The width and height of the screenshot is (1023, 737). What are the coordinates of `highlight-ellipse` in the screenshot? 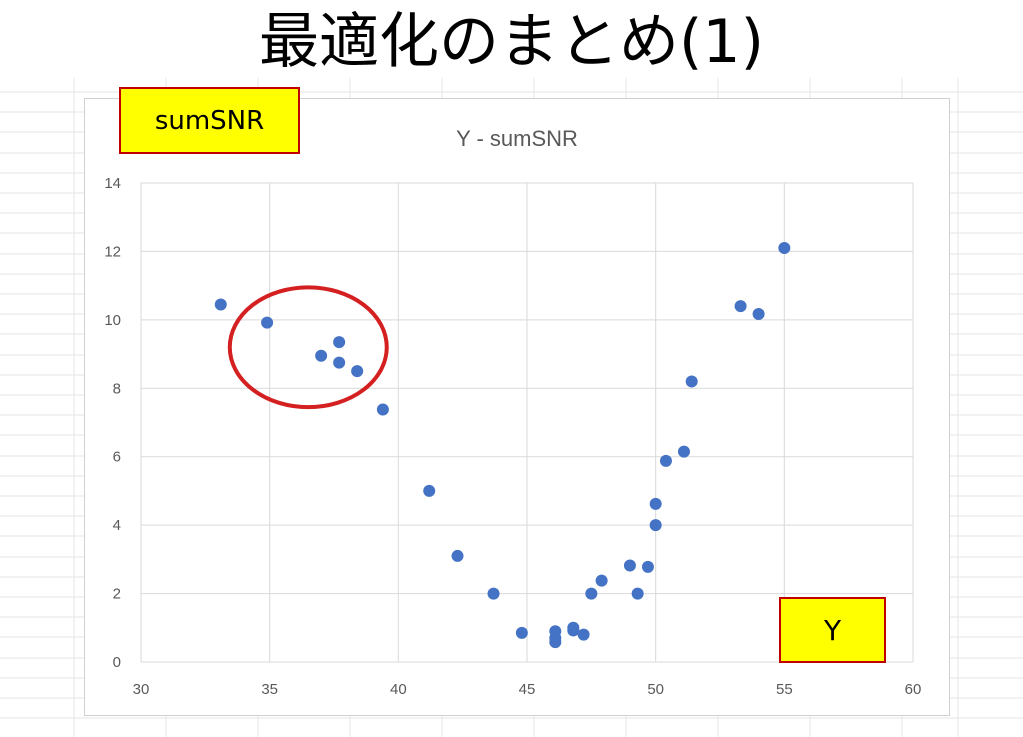 It's located at (308, 347).